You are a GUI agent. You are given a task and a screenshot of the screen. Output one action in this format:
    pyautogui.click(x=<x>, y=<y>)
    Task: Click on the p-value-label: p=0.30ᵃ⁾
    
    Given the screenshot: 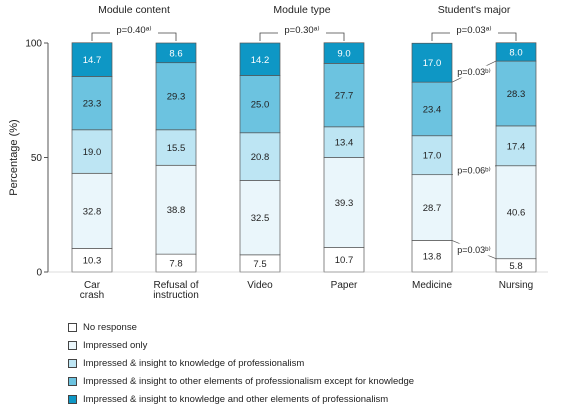 What is the action you would take?
    pyautogui.click(x=301, y=30)
    